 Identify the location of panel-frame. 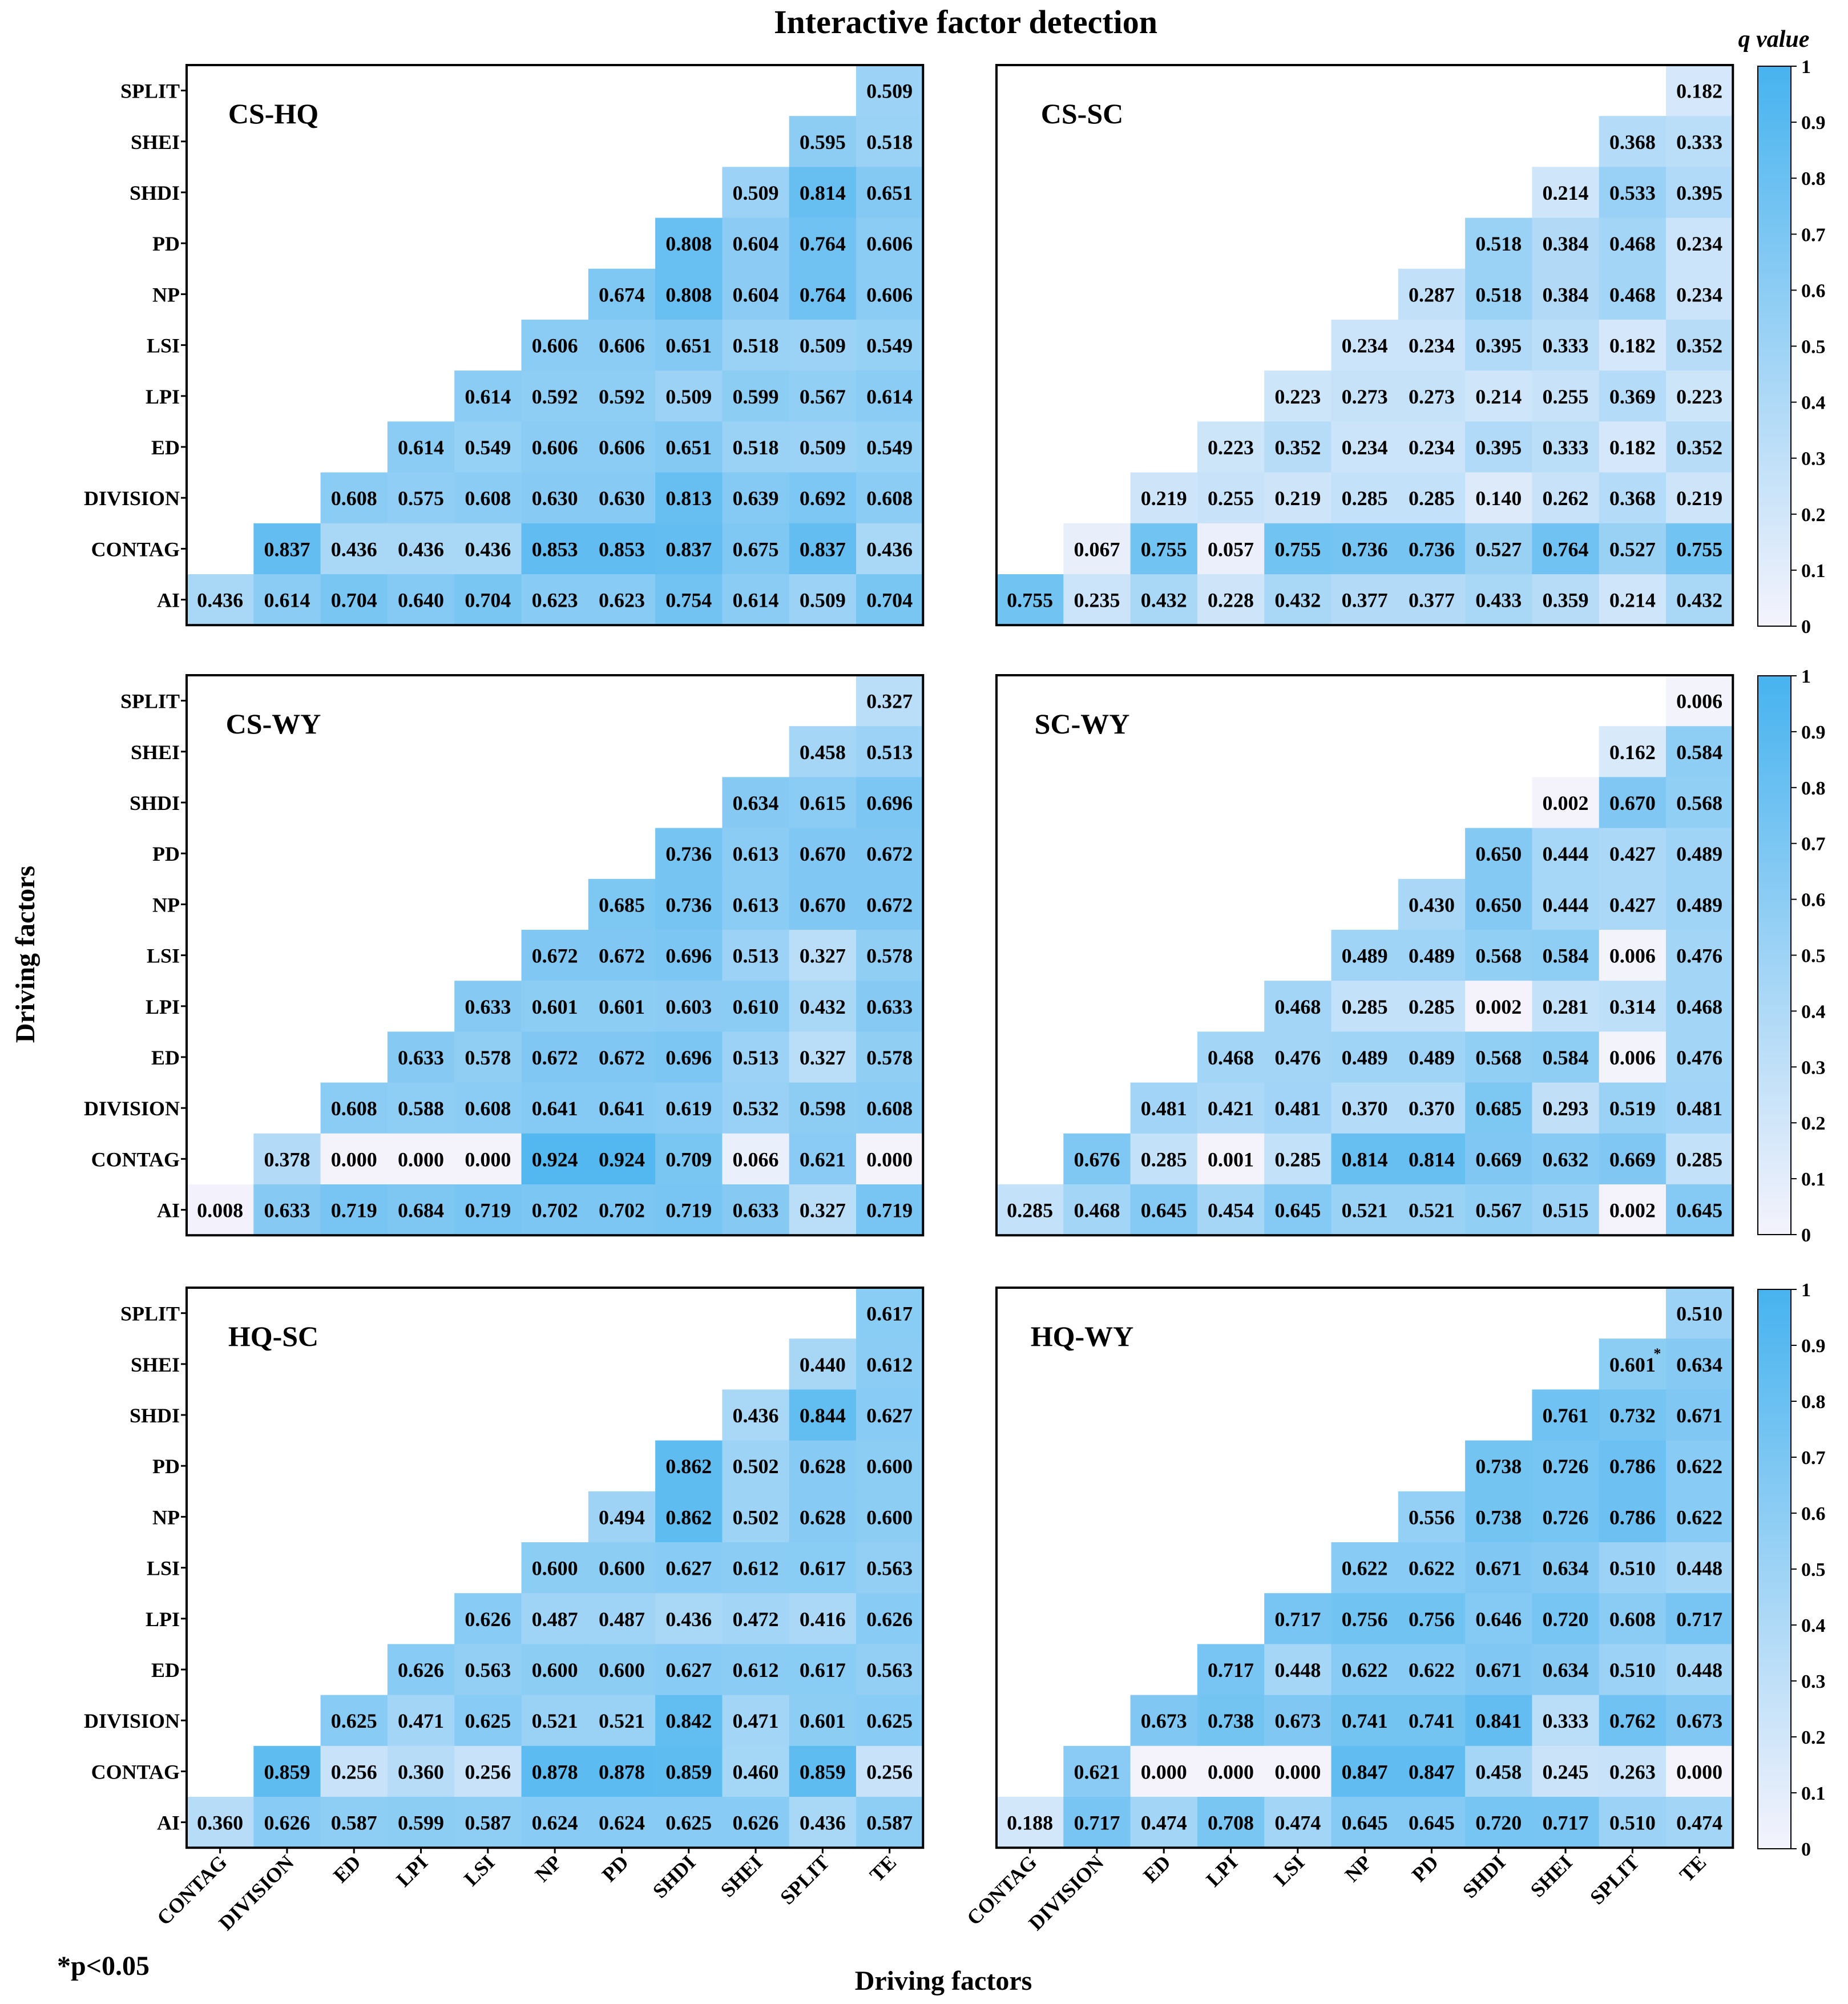
(1364, 956).